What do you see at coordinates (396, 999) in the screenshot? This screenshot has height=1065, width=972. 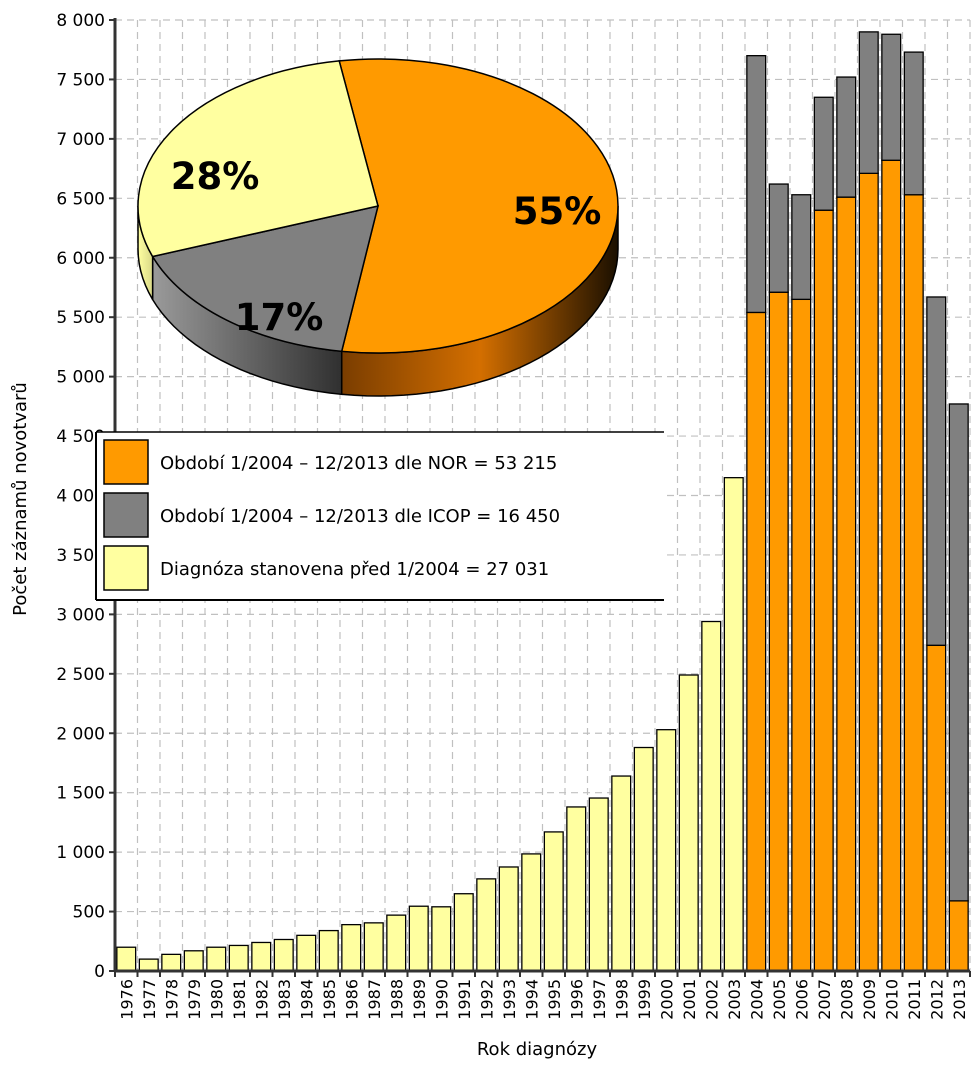 I see `x-tick-label: 1988` at bounding box center [396, 999].